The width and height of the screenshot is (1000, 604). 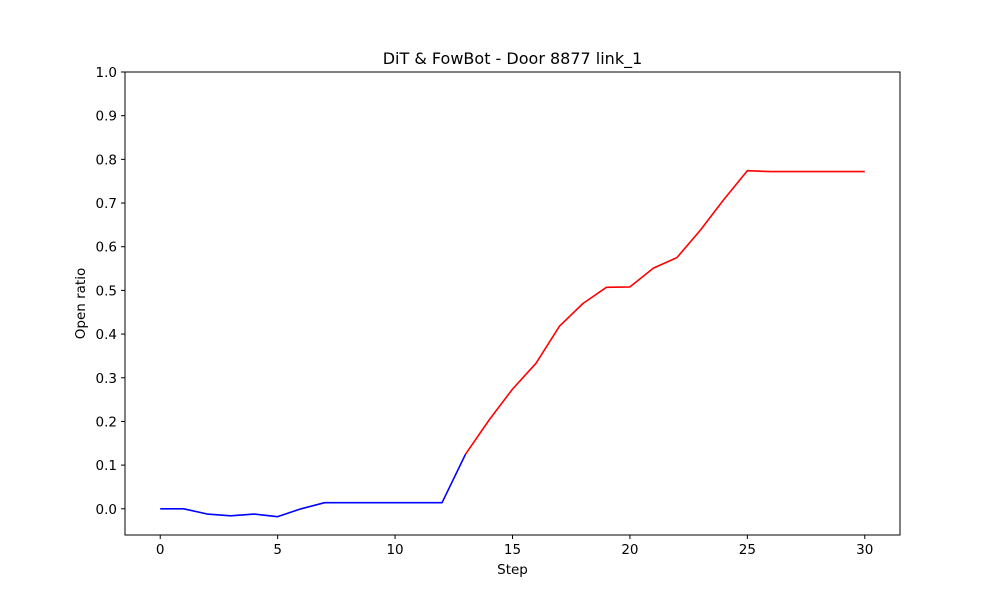 I want to click on y-tick-label: 0.6, so click(x=106, y=248).